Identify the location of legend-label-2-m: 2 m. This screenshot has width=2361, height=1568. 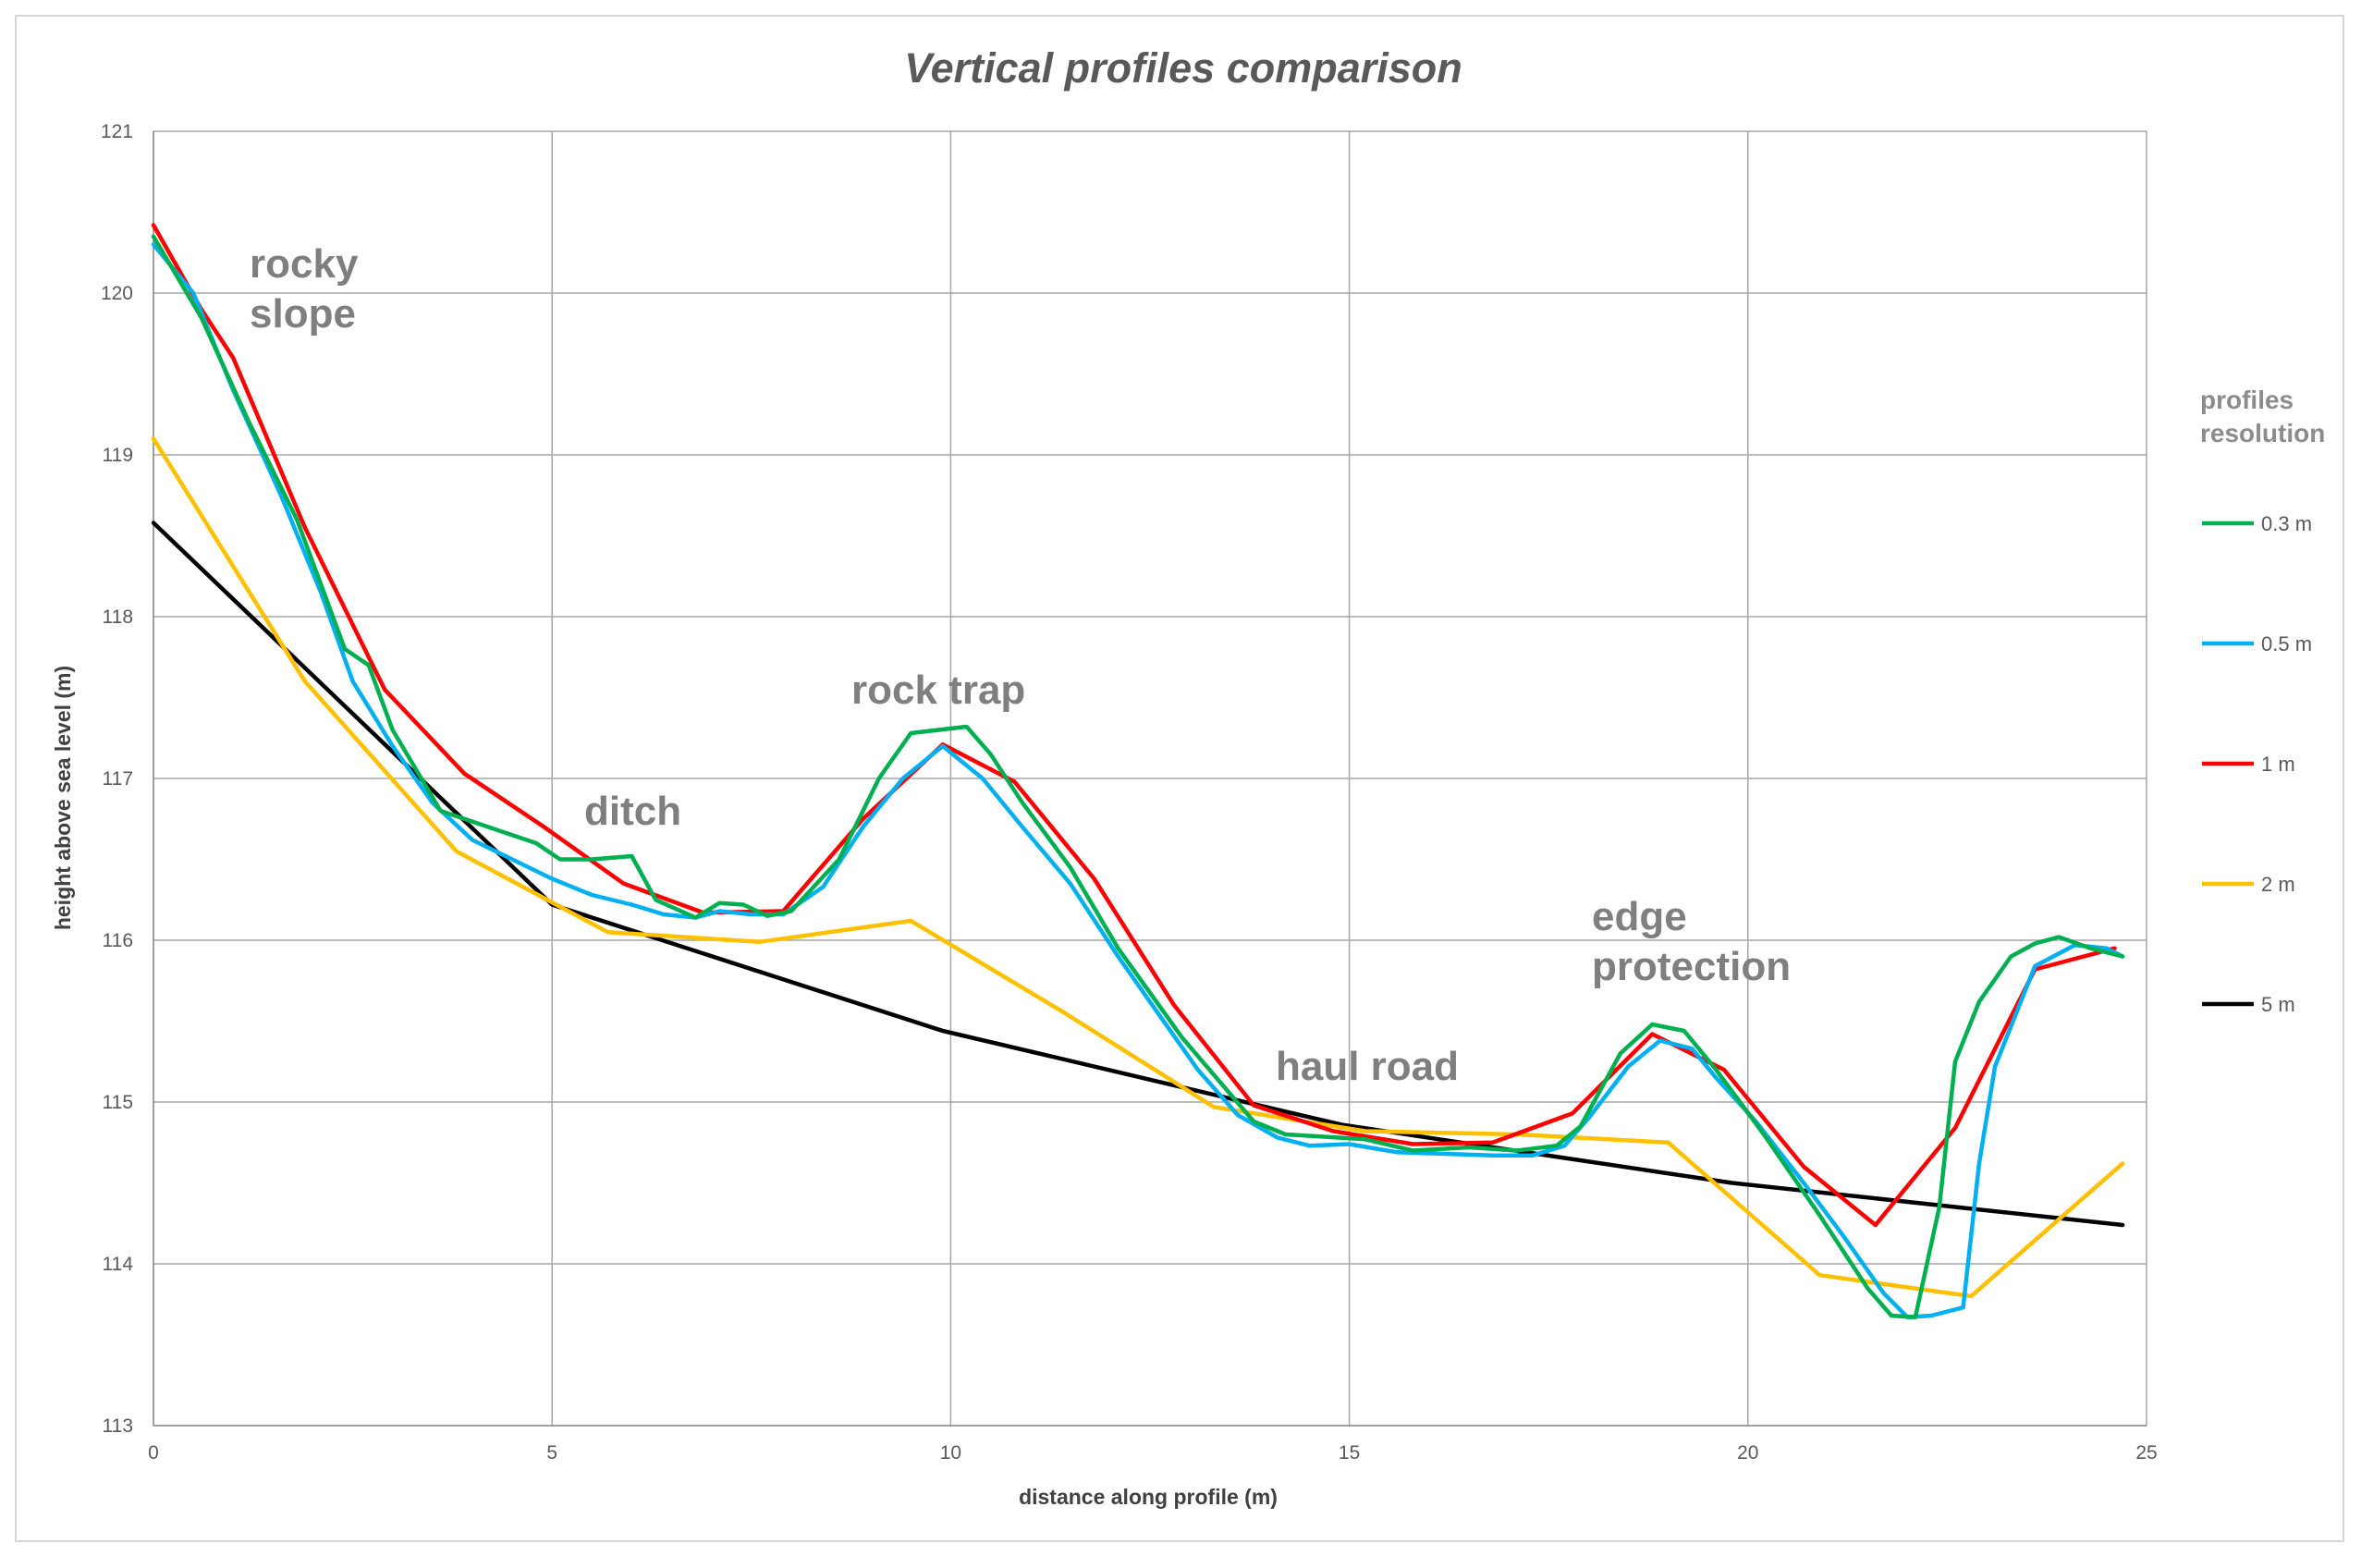
(2278, 885).